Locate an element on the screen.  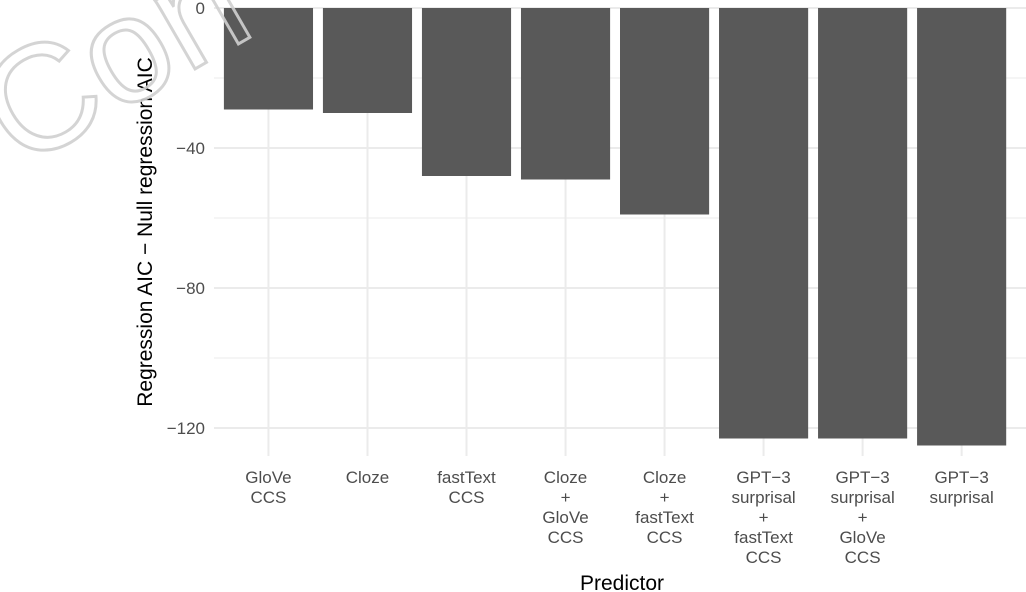
y-axis-title: Regression AIC − Null regression AIC is located at coordinates (145, 232).